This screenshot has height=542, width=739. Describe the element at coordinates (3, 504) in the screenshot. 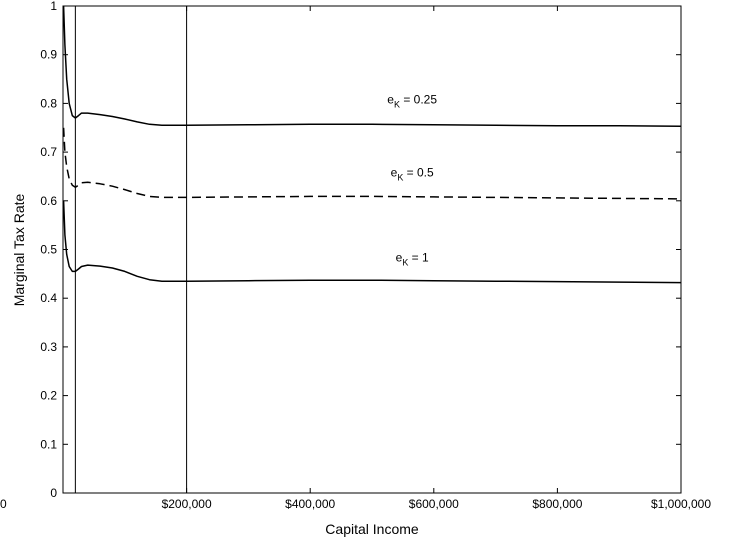

I see `x-tick-label: 0` at that location.